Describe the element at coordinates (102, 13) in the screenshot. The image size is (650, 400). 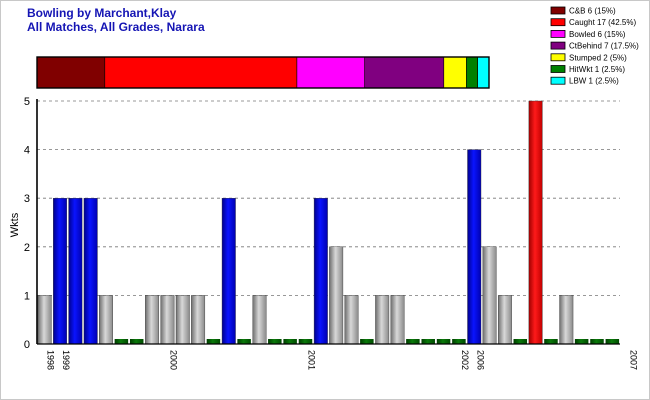
I see `chart-title: Bowling by Marchant,Klay` at that location.